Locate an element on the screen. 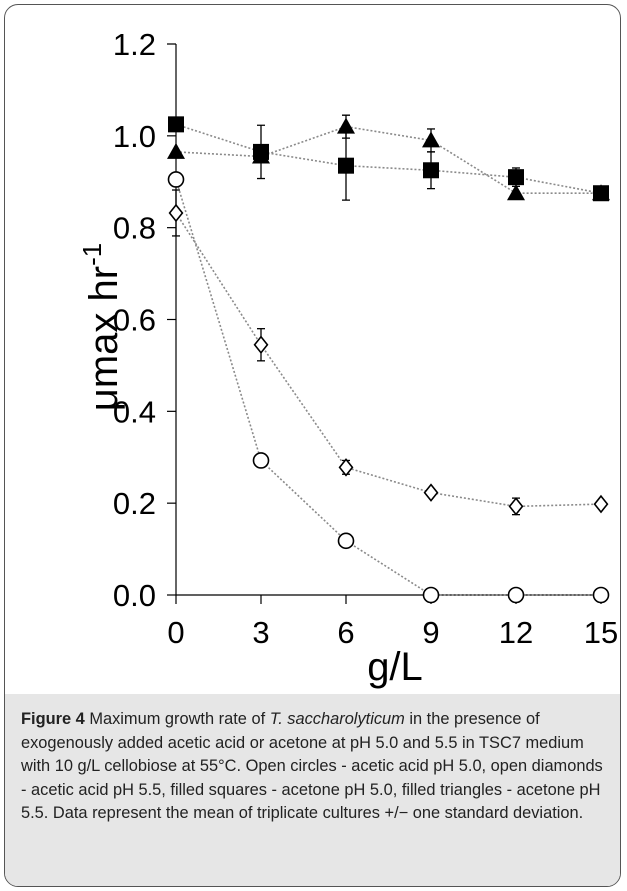 The height and width of the screenshot is (891, 627). y-axis-label: μmax hr-1 is located at coordinates (101, 327).